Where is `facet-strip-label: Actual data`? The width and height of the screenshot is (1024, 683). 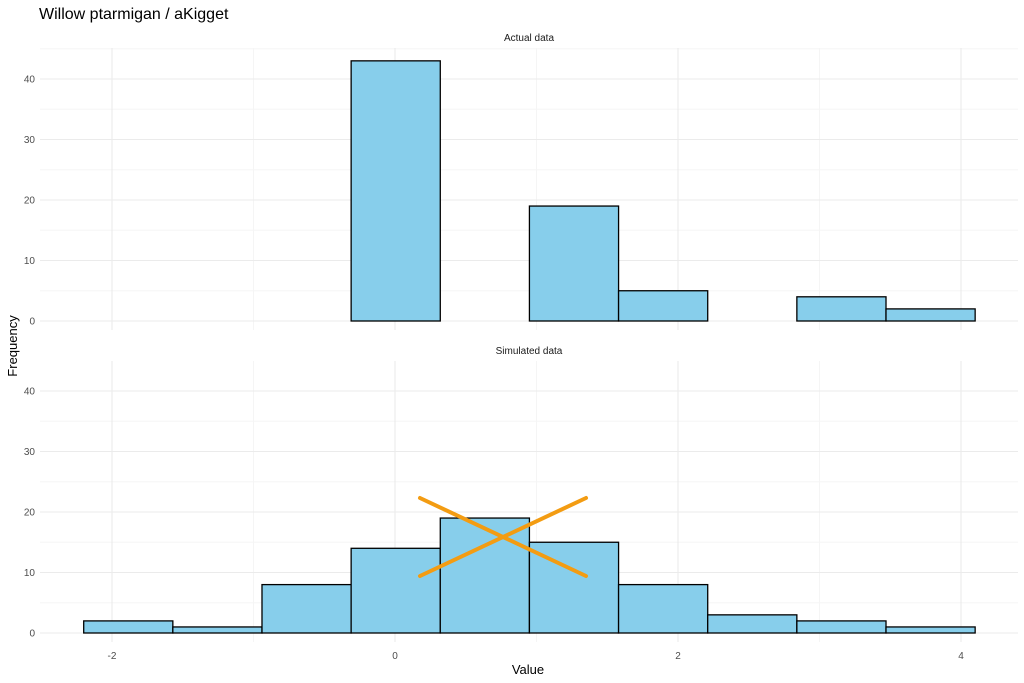
facet-strip-label: Actual data is located at coordinates (529, 38).